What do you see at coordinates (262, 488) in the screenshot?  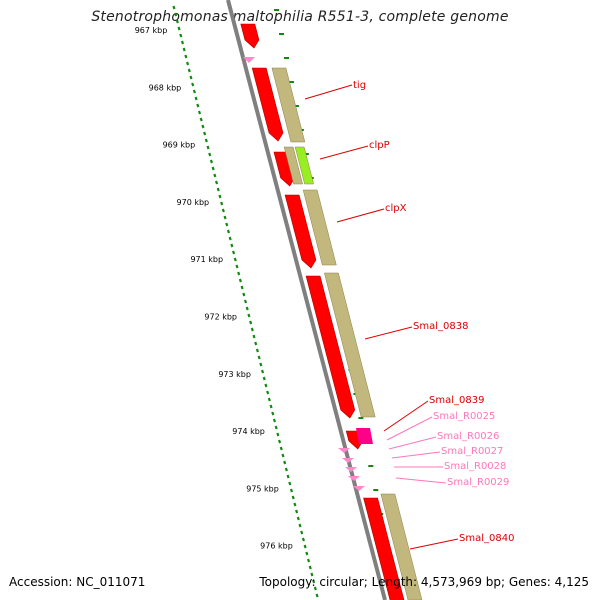 I see `scale-label: 975 kbp` at bounding box center [262, 488].